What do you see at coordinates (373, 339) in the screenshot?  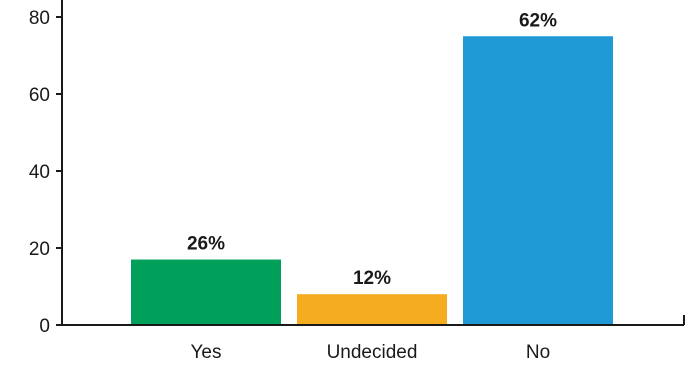 I see `x-axis: Yes Undecided No` at bounding box center [373, 339].